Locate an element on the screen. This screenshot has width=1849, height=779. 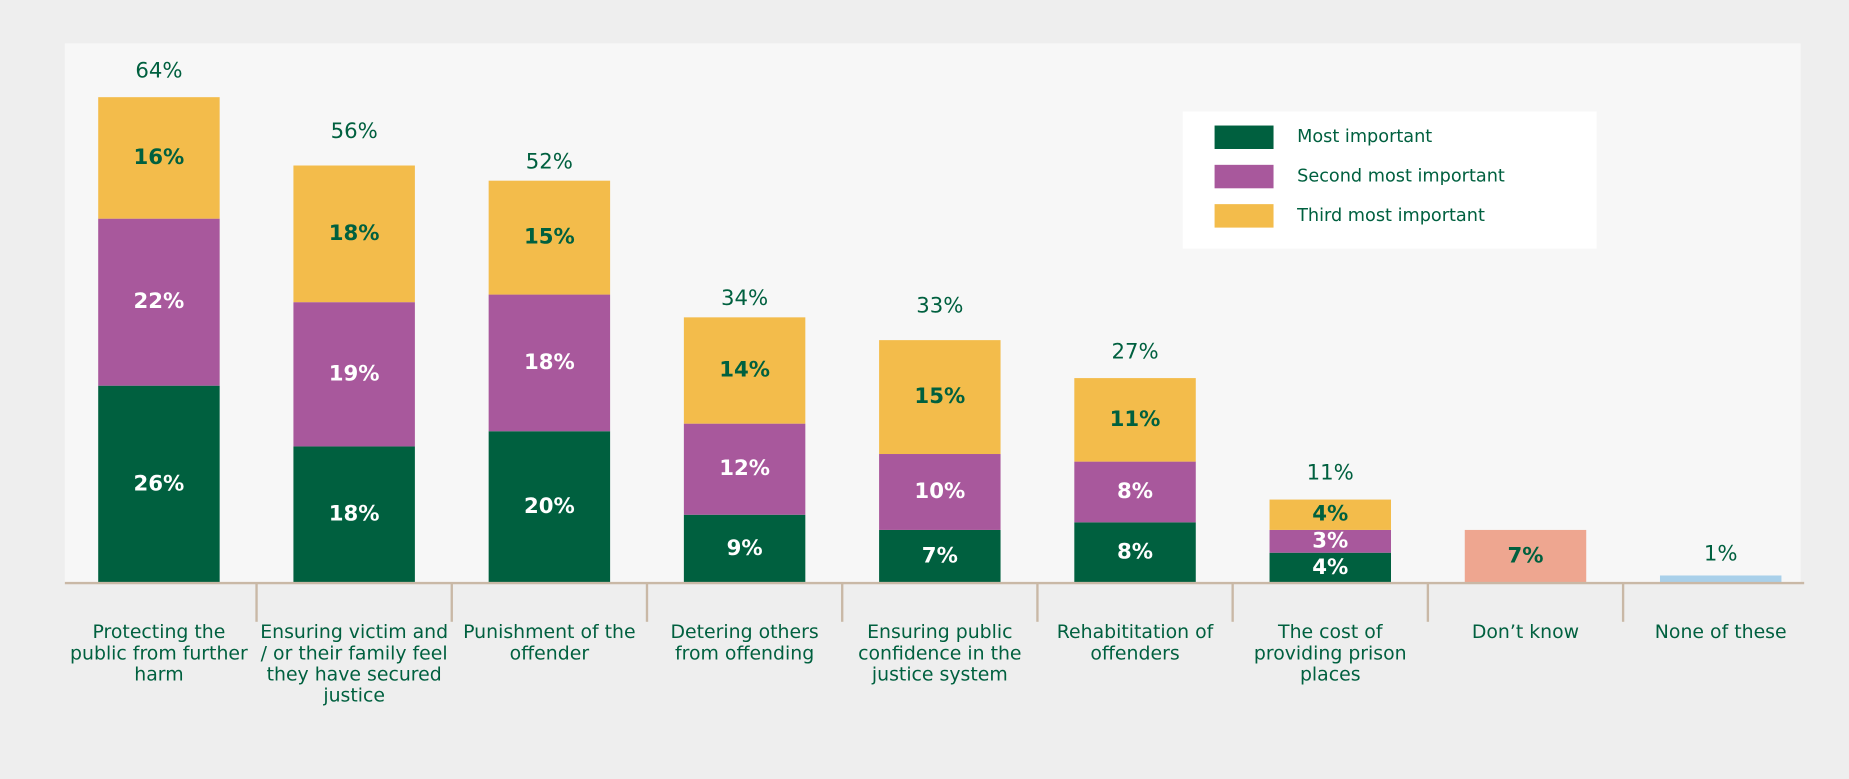
total-label: 11% is located at coordinates (1330, 472).